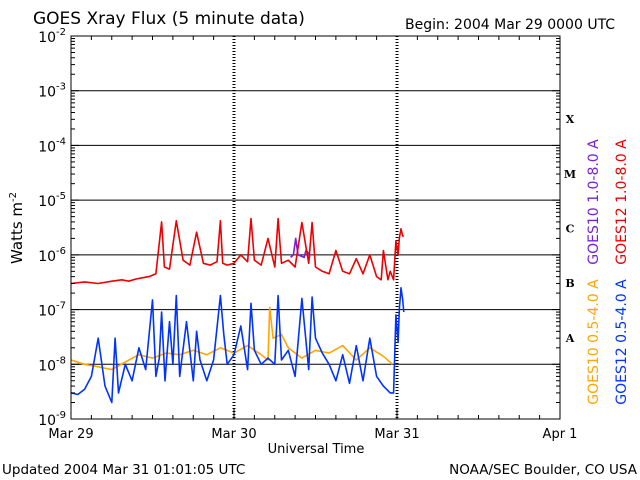  I want to click on updated-timestamp: Updated 2004 Mar 31 01:01:05 UTC, so click(123, 470).